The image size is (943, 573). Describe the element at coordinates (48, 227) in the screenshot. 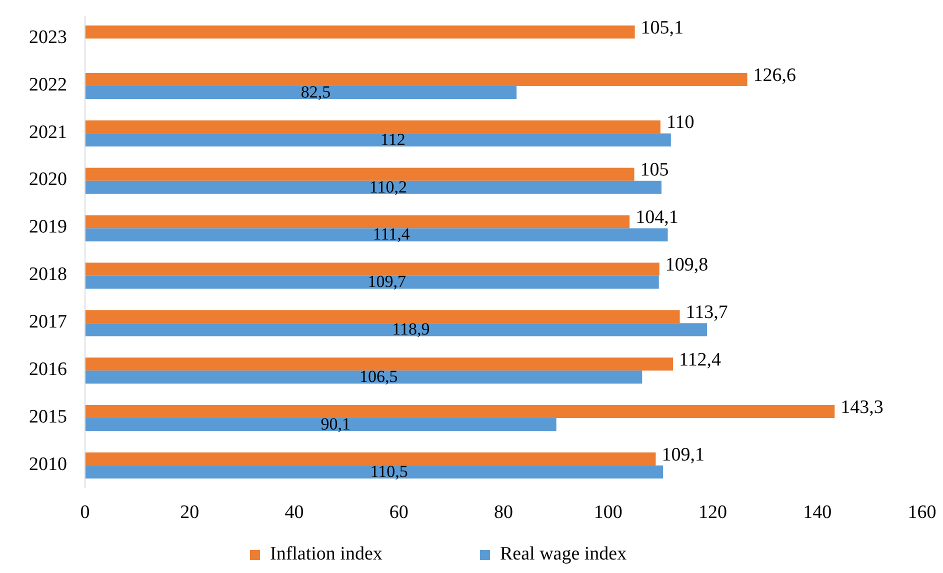

I see `y-tick-label: 2019` at that location.